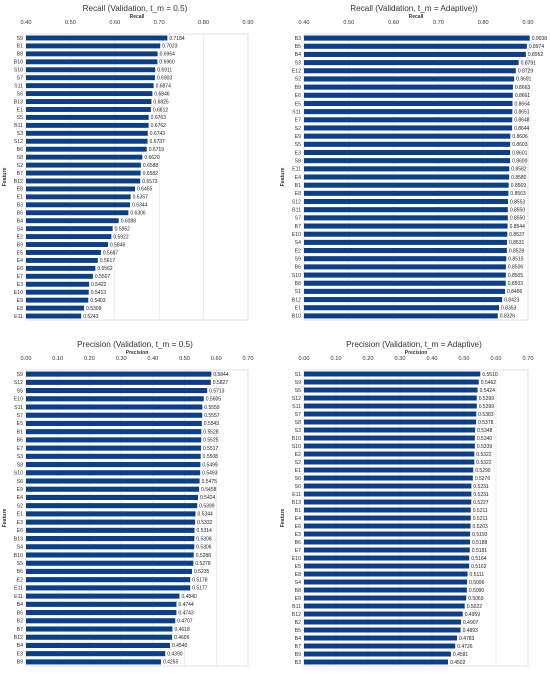  Describe the element at coordinates (87, 117) in the screenshot. I see `bar-s5` at that location.